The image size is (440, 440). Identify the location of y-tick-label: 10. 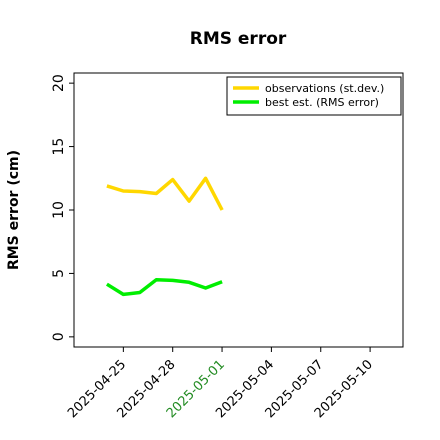
(59, 210).